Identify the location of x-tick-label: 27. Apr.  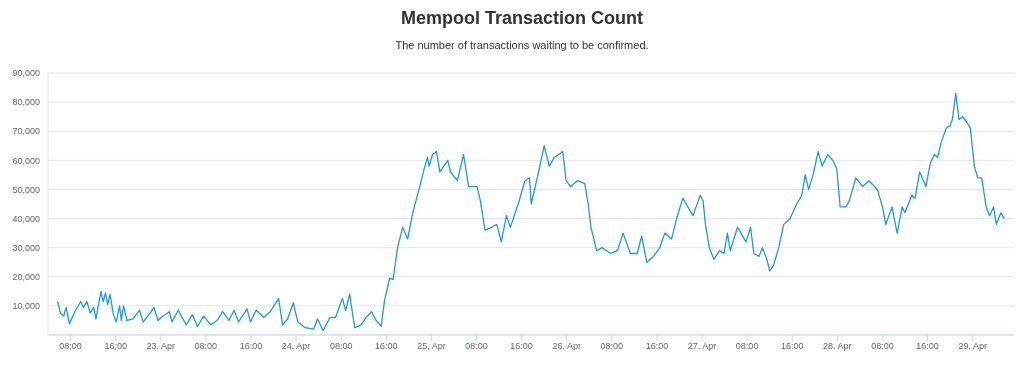
(702, 346).